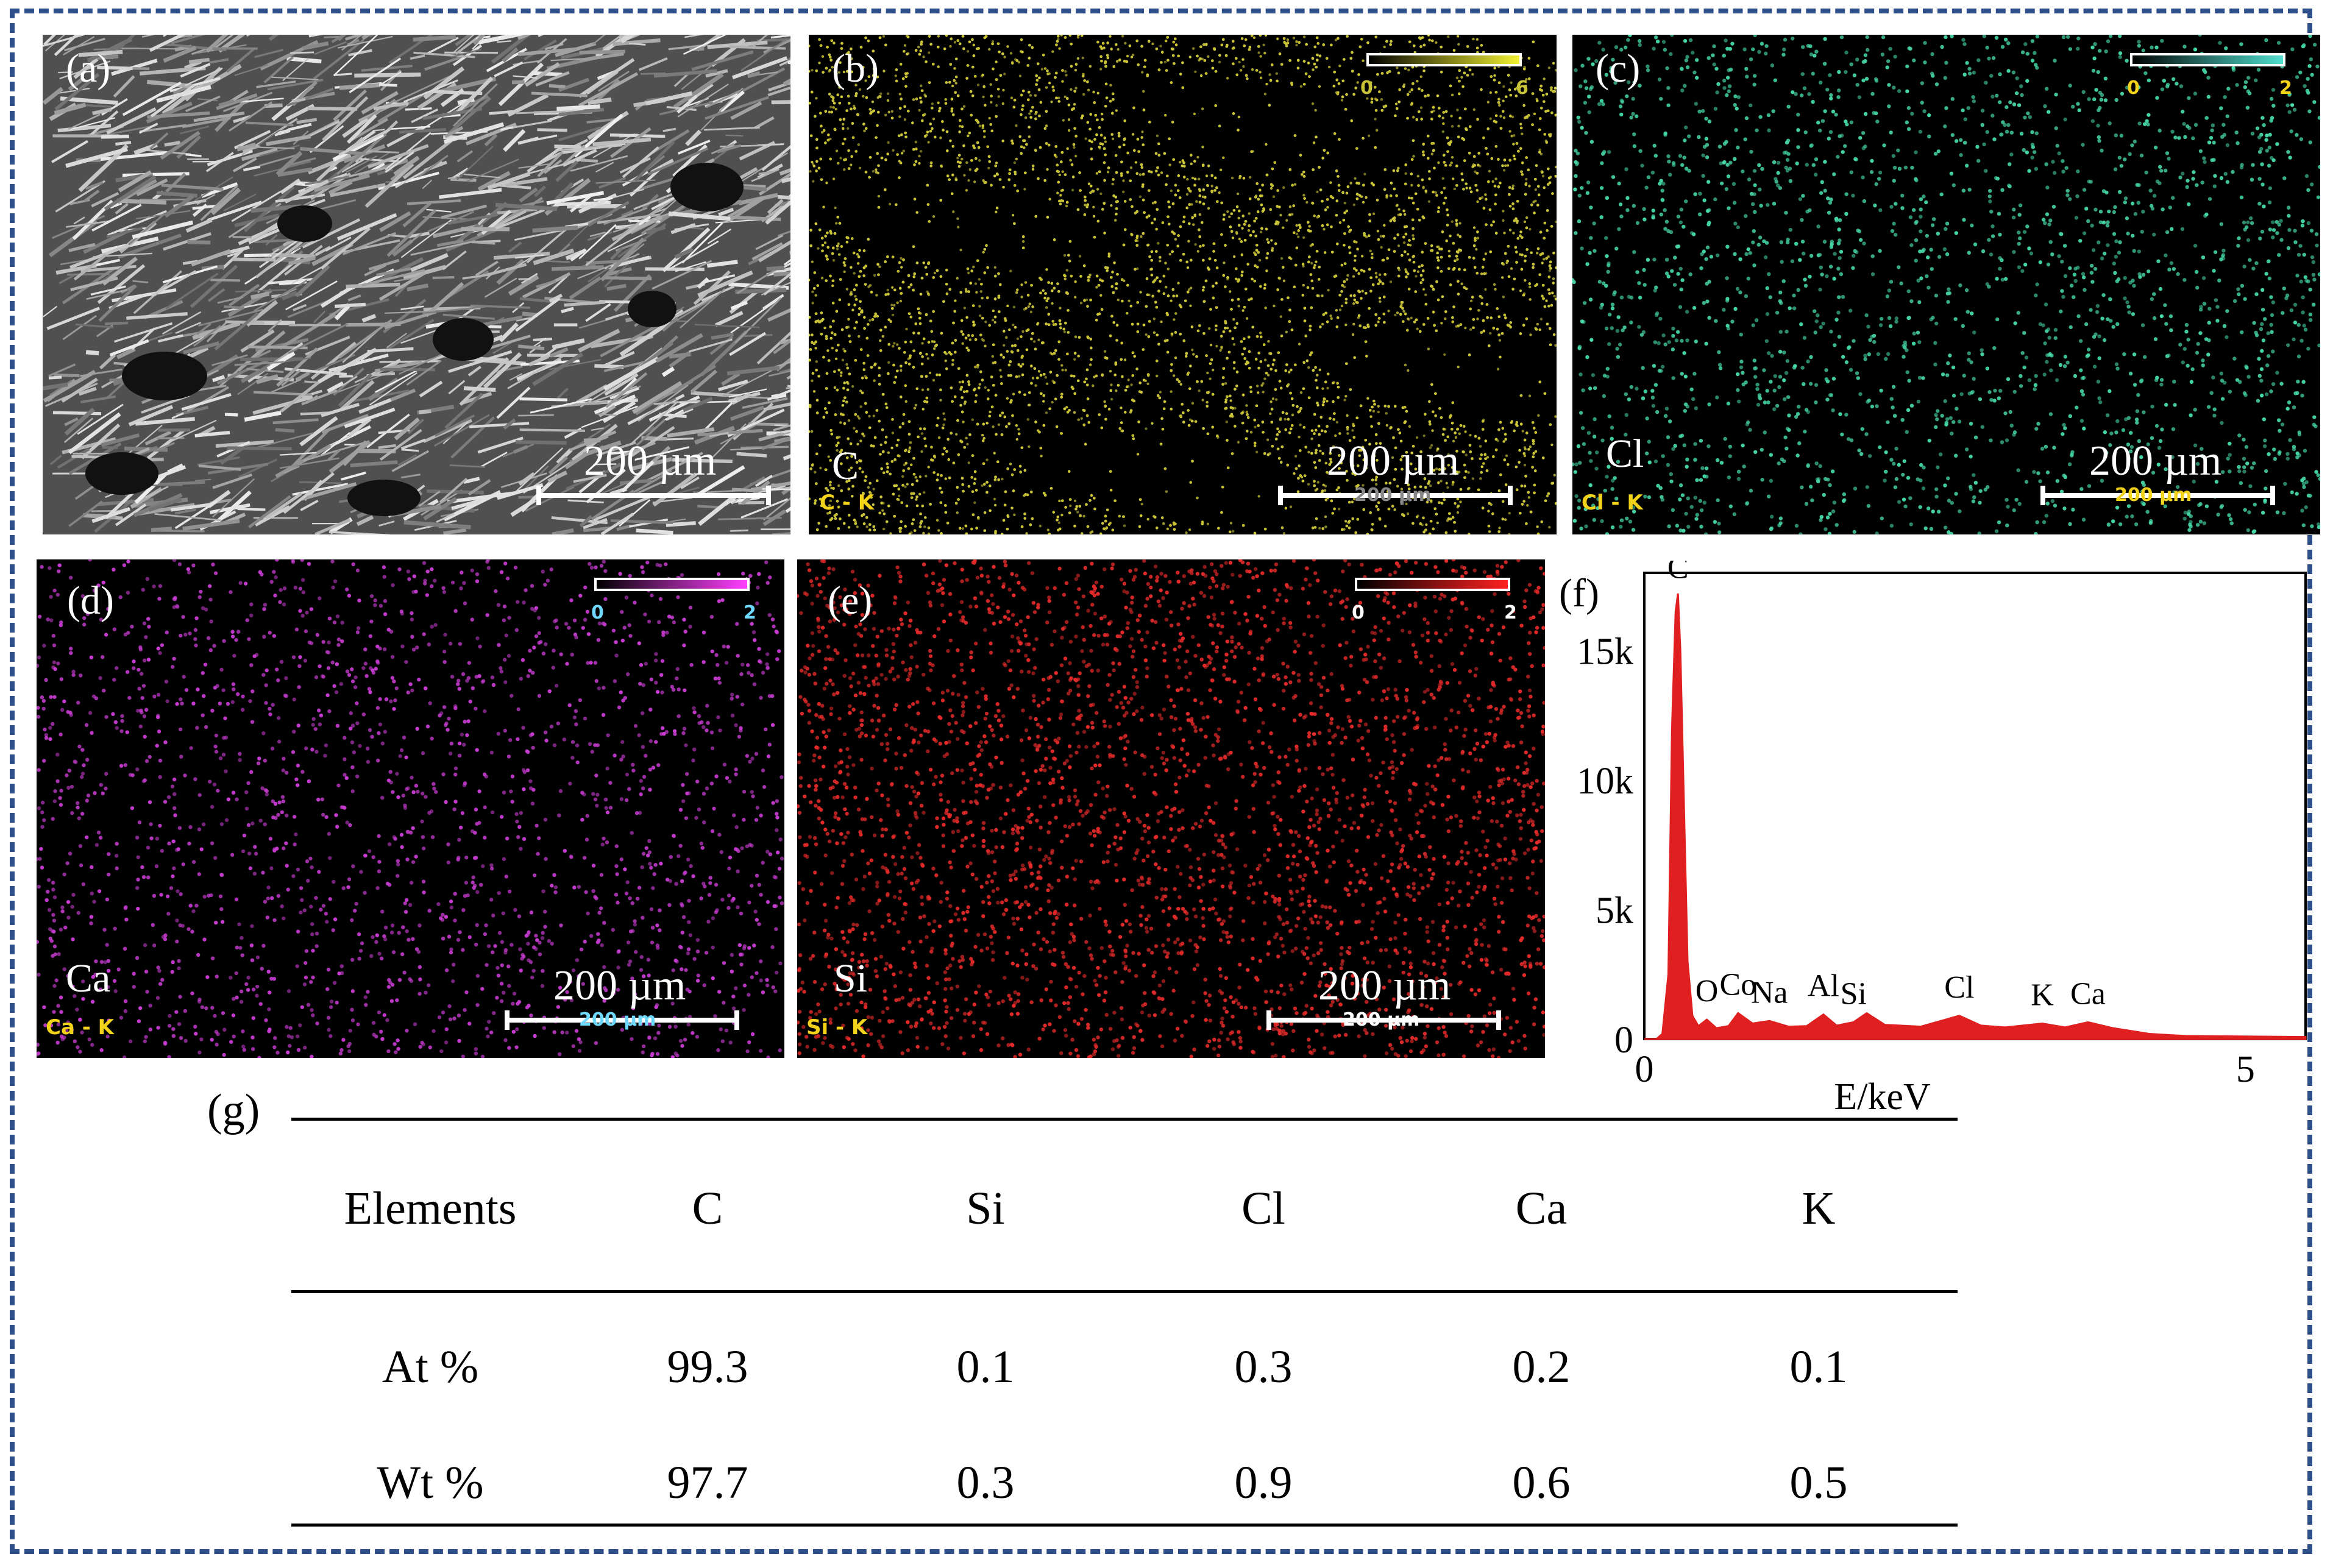 This screenshot has width=2333, height=1568. I want to click on panel-f-label: (f), so click(1579, 593).